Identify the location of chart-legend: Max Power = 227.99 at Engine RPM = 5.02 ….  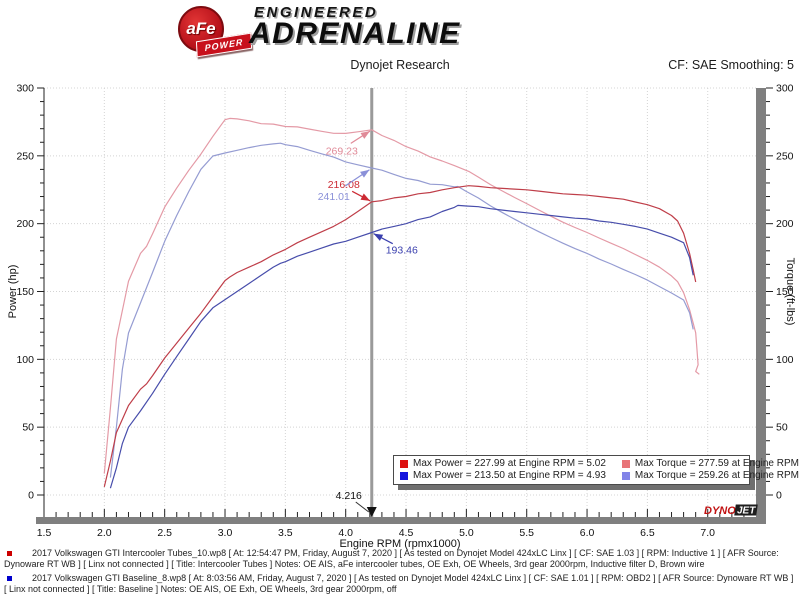
(596, 470).